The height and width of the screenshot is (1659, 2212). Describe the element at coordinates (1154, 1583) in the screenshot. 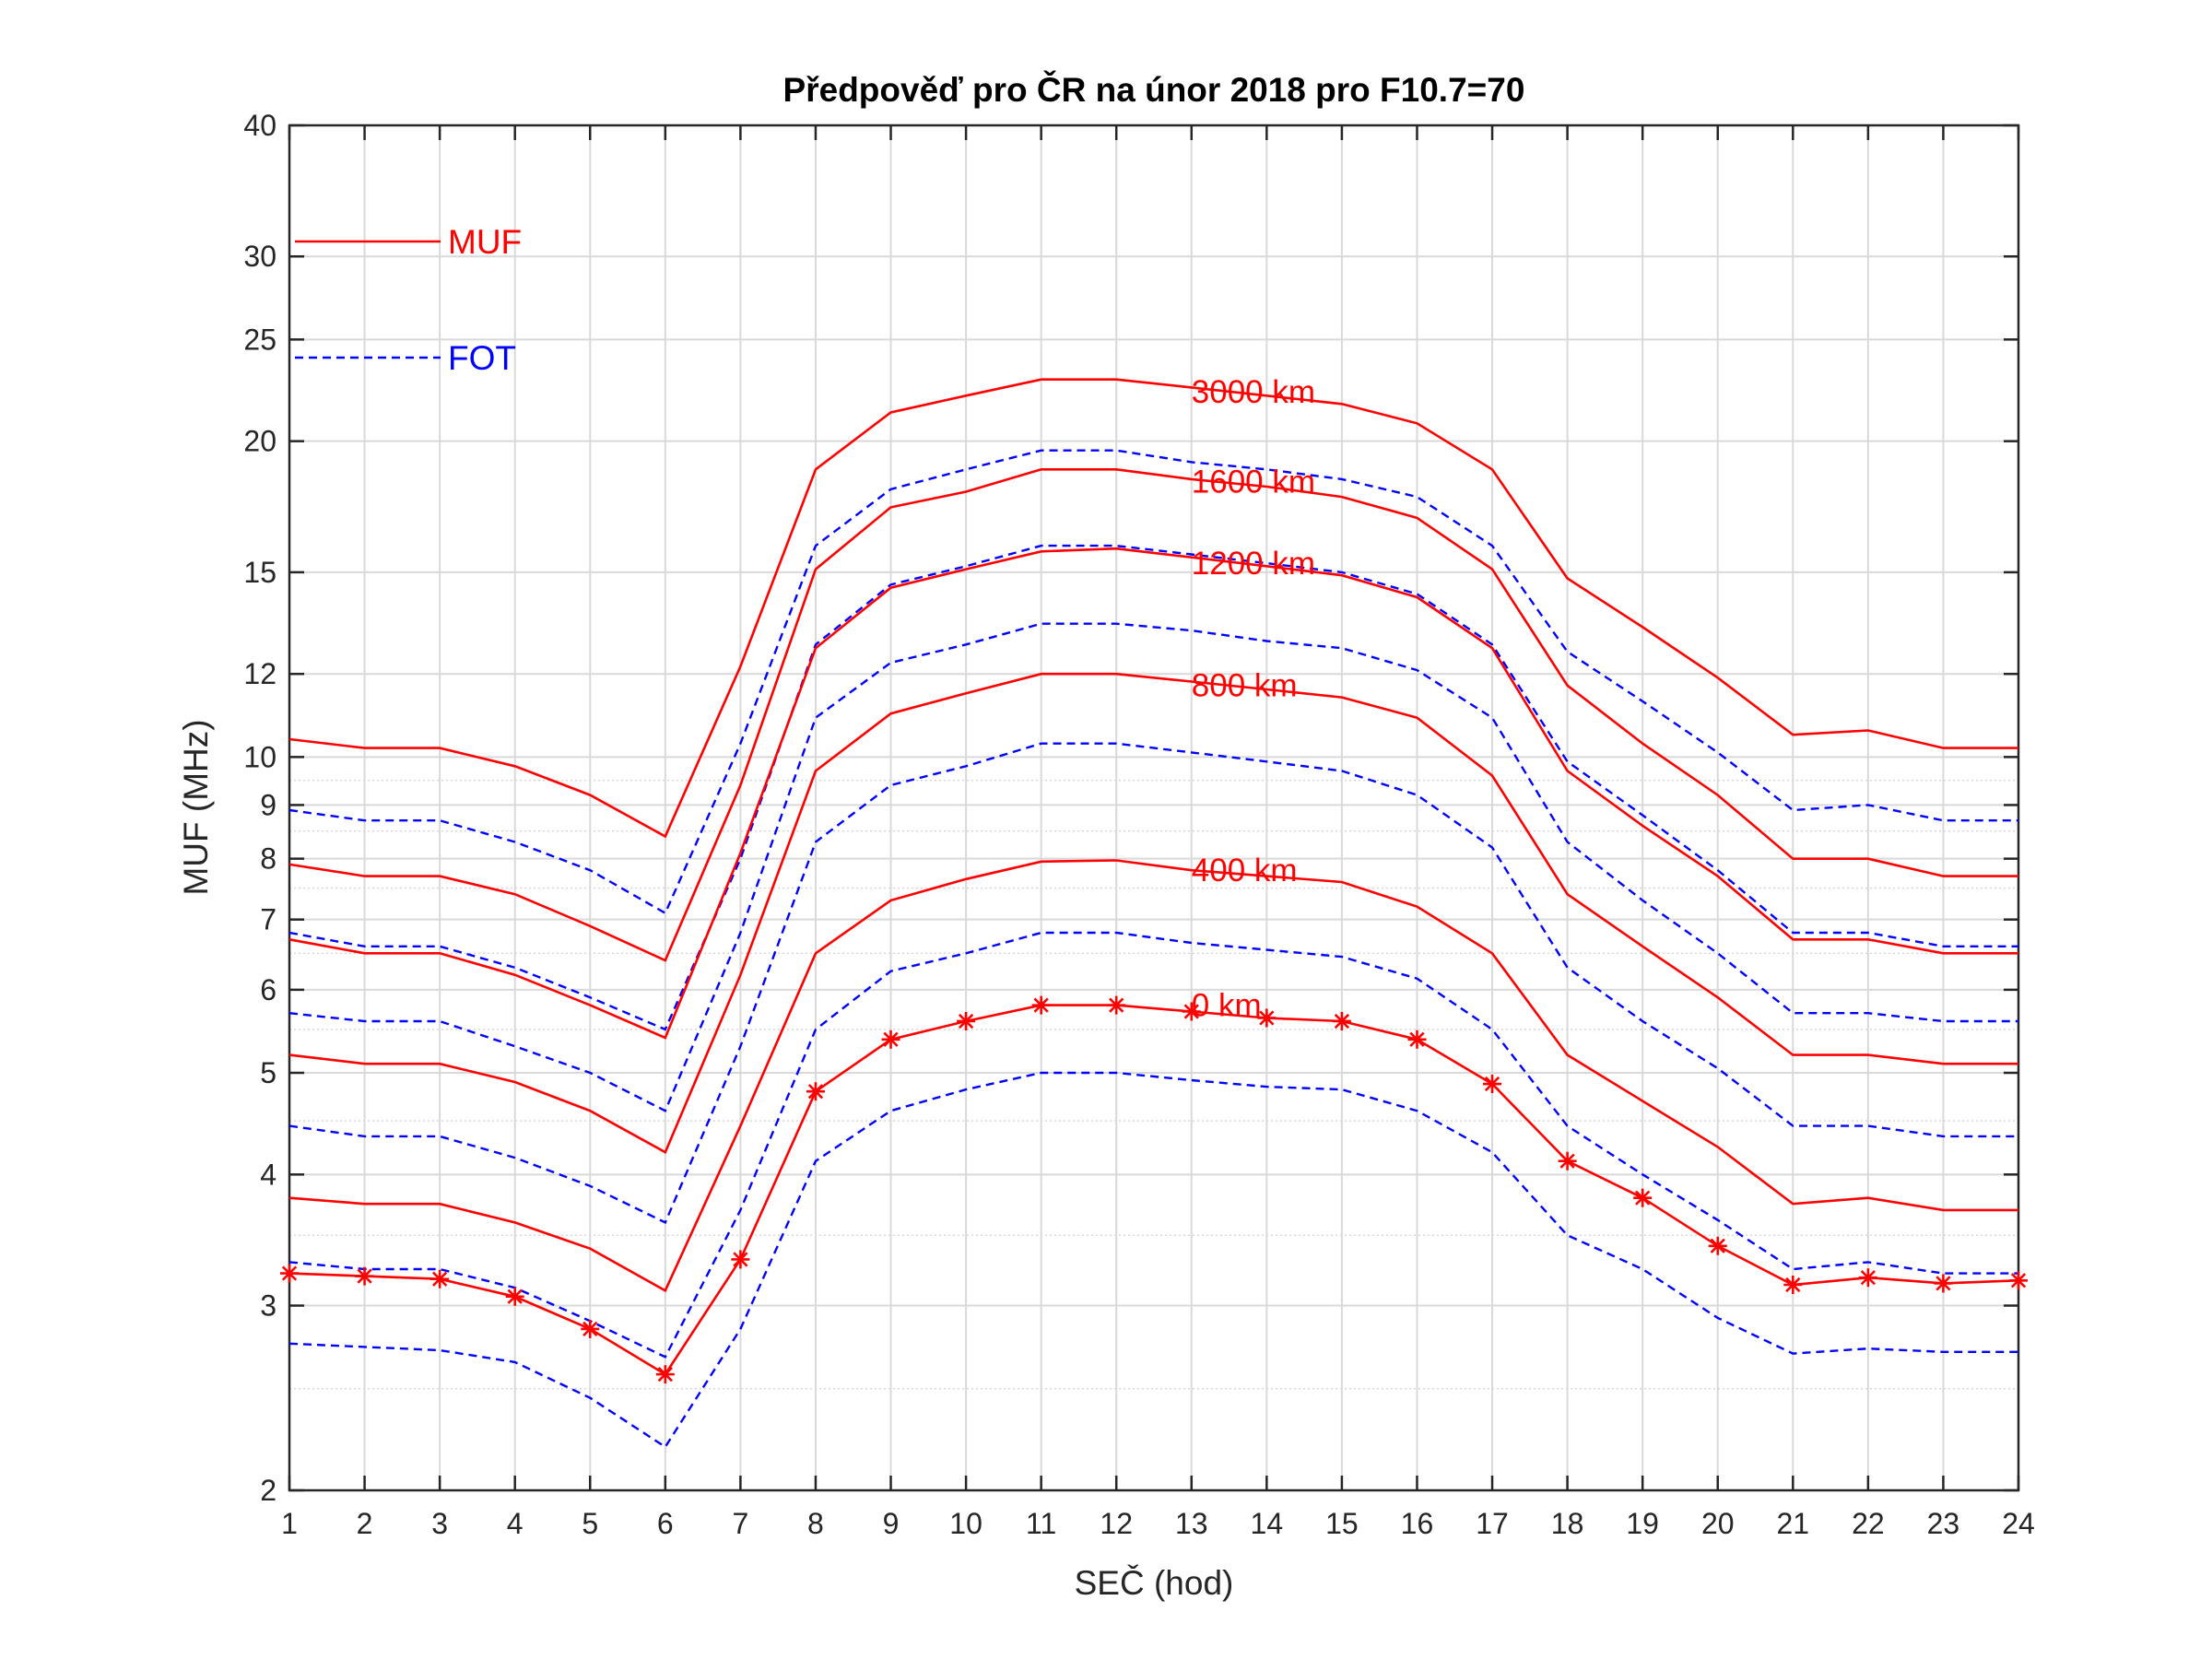

I see `x-axis-label: SEČ (hod)` at that location.